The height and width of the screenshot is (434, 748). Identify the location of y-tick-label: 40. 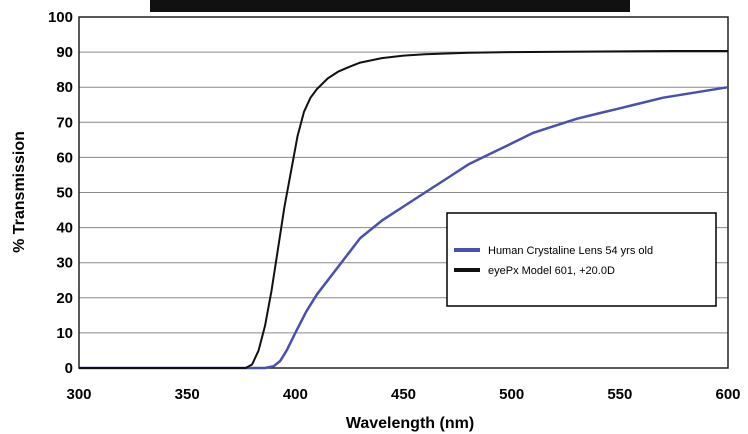
(64, 228).